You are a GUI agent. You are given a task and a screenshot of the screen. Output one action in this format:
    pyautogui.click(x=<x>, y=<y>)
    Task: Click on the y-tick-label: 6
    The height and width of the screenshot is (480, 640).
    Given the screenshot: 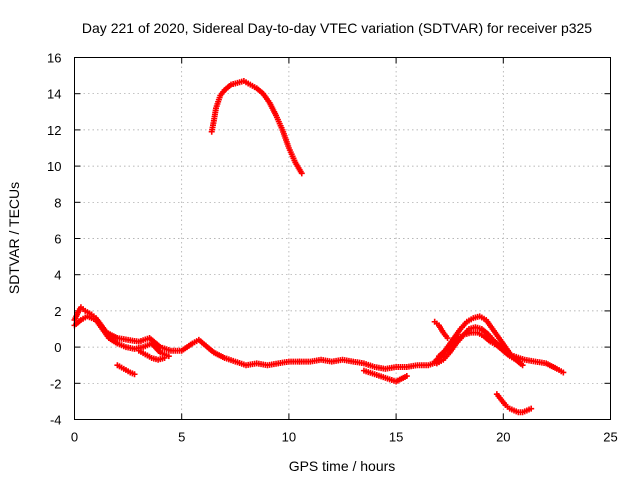 What is the action you would take?
    pyautogui.click(x=57, y=239)
    